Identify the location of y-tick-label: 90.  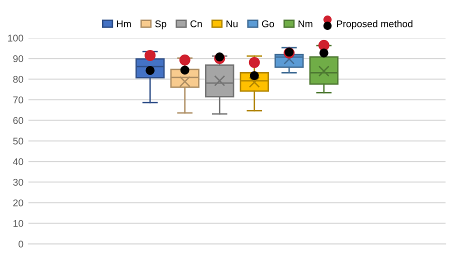
(18, 58).